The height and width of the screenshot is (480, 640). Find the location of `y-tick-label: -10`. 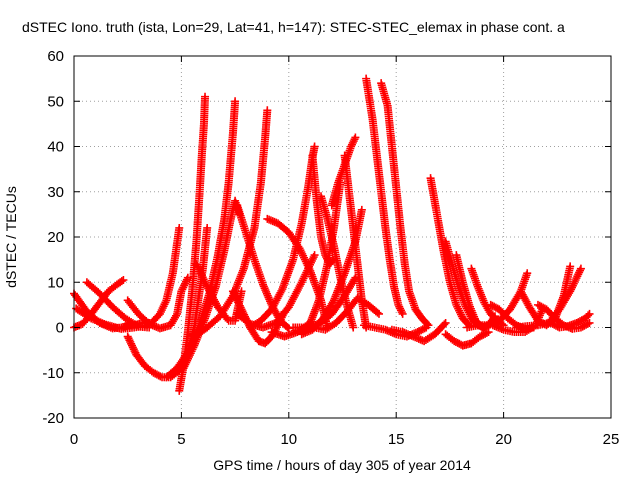

y-tick-label: -10 is located at coordinates (53, 373).